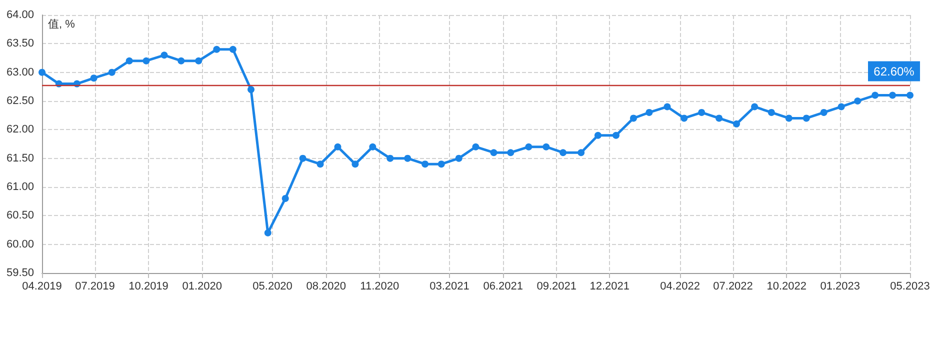 Image resolution: width=940 pixels, height=363 pixels. Describe the element at coordinates (910, 286) in the screenshot. I see `x-tick-label: 05.2023` at that location.